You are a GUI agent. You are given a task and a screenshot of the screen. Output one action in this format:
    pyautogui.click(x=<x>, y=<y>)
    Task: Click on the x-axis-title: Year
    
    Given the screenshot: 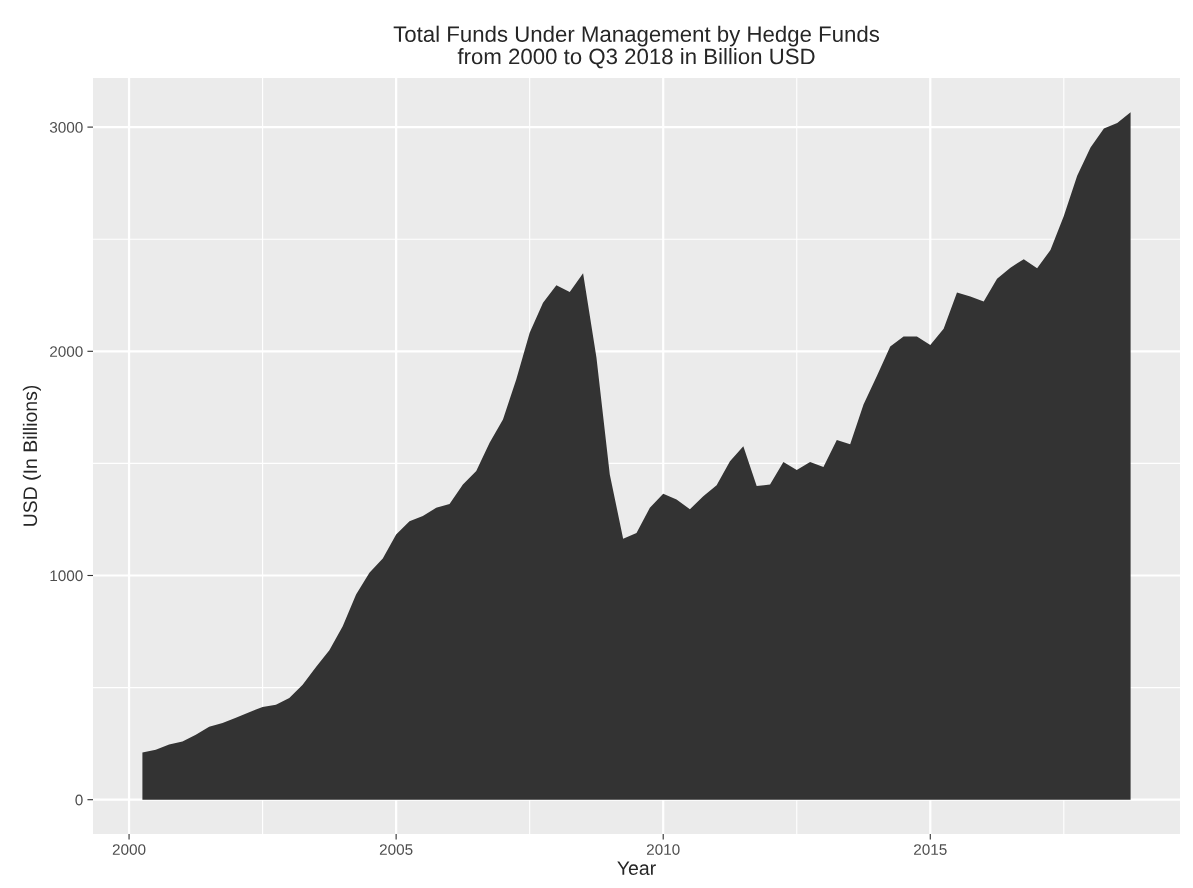 What is the action you would take?
    pyautogui.click(x=636, y=868)
    